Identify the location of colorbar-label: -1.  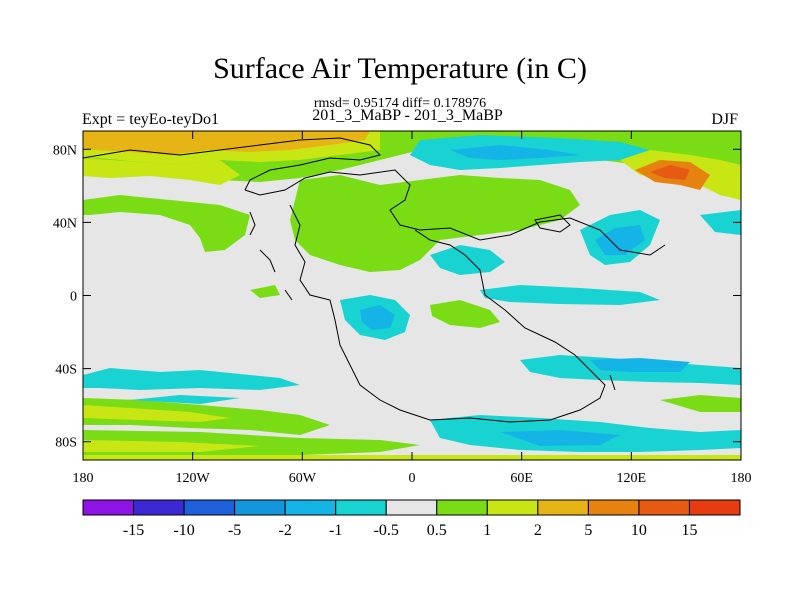
(335, 530).